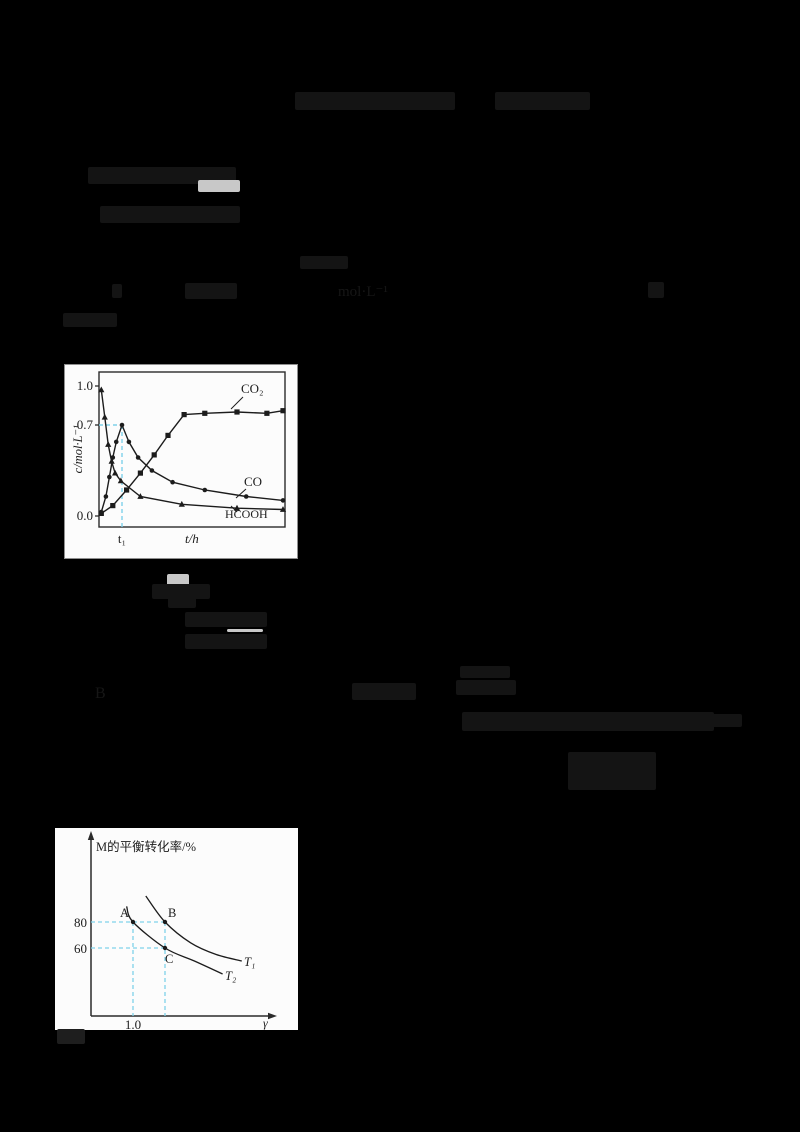 The width and height of the screenshot is (800, 1132). I want to click on fig2-point-label-B: B, so click(172, 913).